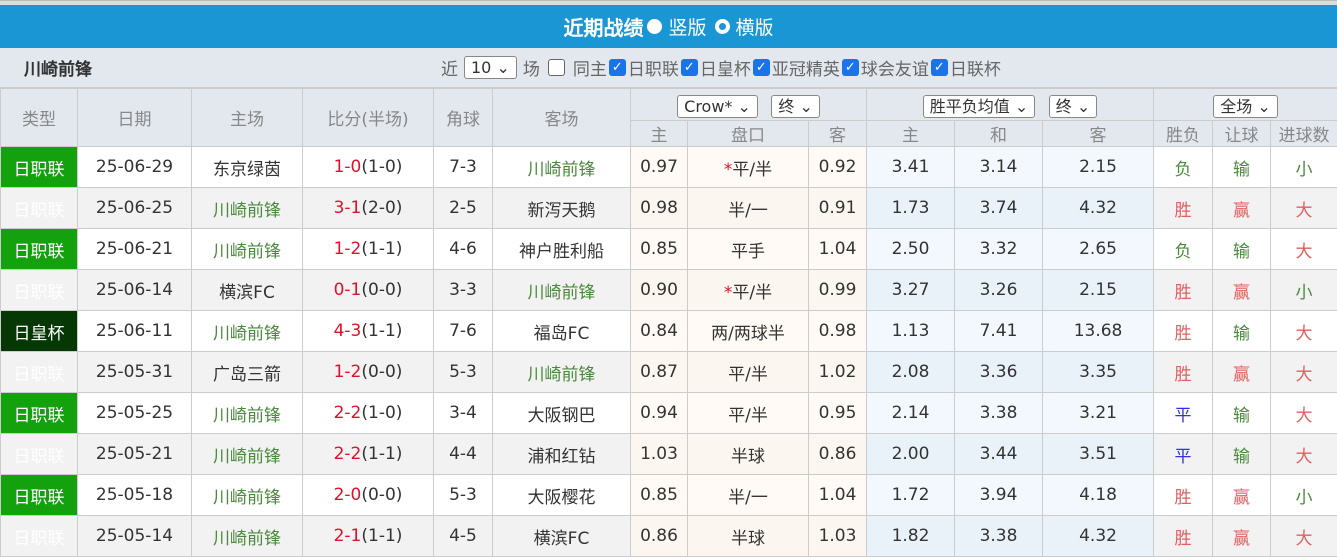 Image resolution: width=1337 pixels, height=557 pixels. What do you see at coordinates (247, 290) in the screenshot?
I see `home-team: 横滨FC` at bounding box center [247, 290].